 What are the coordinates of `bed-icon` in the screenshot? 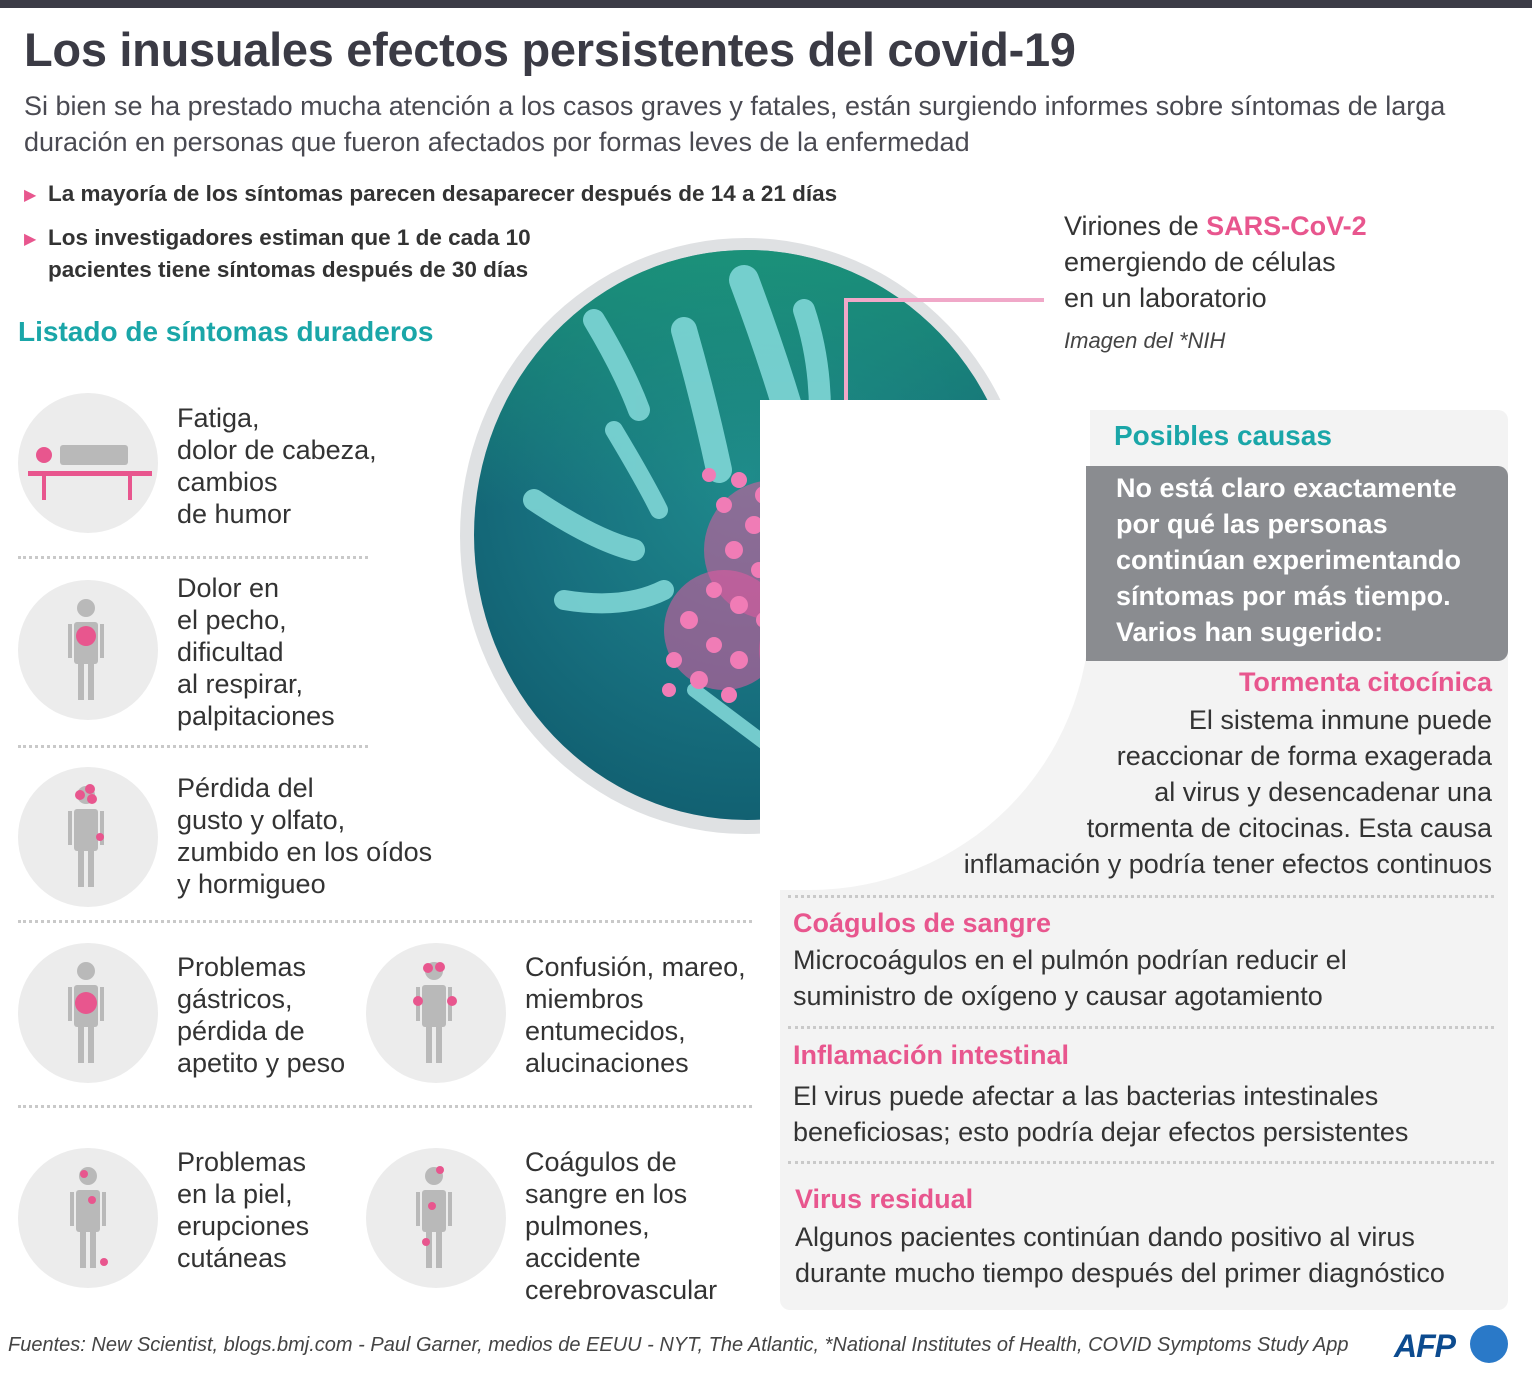 It's located at (88, 463).